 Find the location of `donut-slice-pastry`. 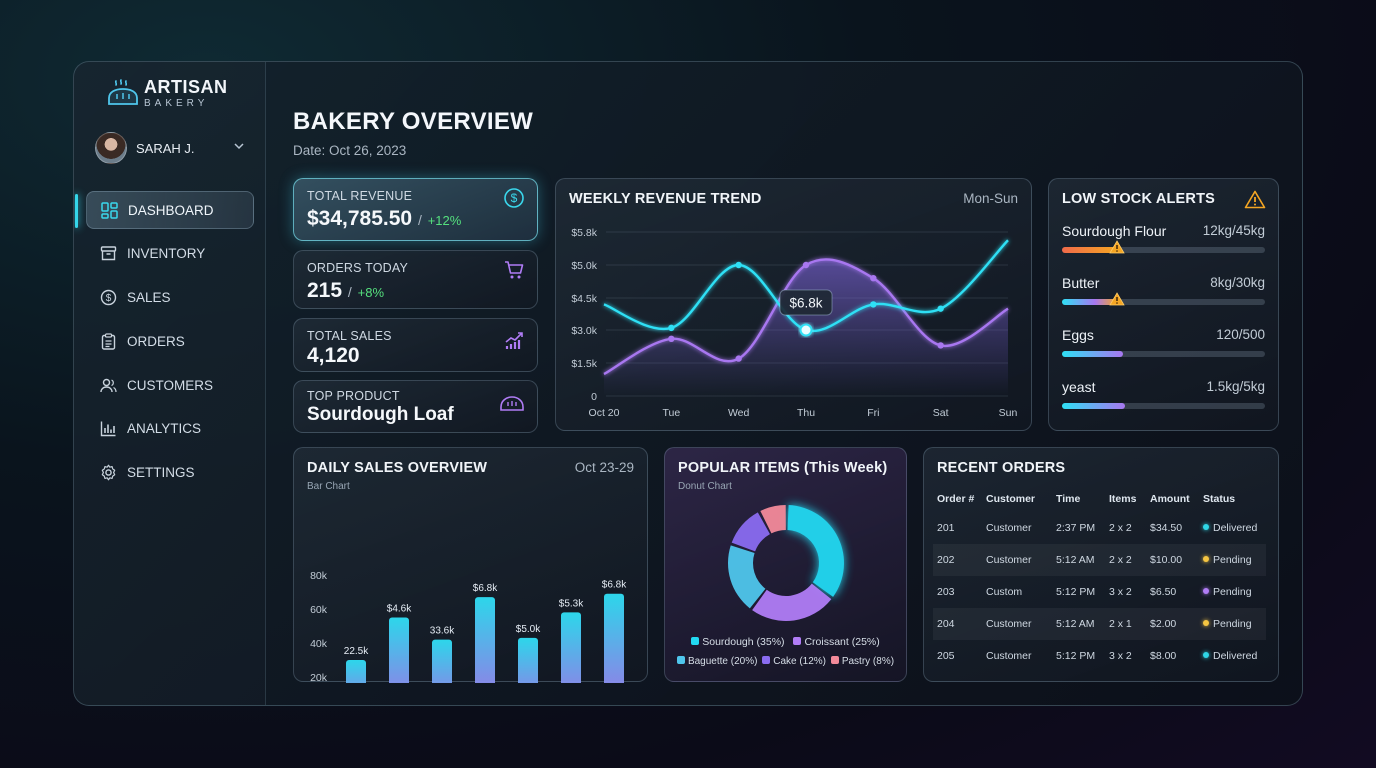

donut-slice-pastry is located at coordinates (773, 519).